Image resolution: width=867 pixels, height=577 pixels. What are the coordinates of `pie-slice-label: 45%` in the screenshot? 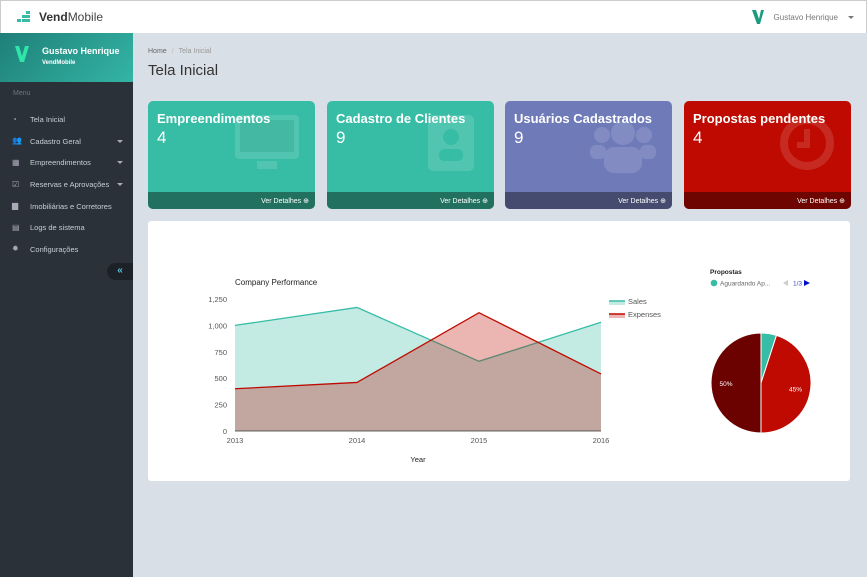 It's located at (795, 389).